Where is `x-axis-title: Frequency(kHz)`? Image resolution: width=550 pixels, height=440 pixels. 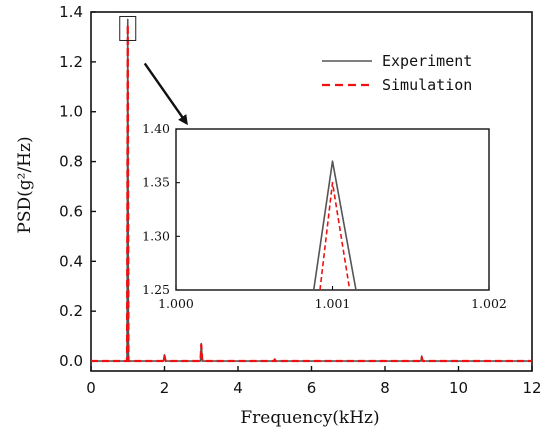 x-axis-title: Frequency(kHz) is located at coordinates (309, 418).